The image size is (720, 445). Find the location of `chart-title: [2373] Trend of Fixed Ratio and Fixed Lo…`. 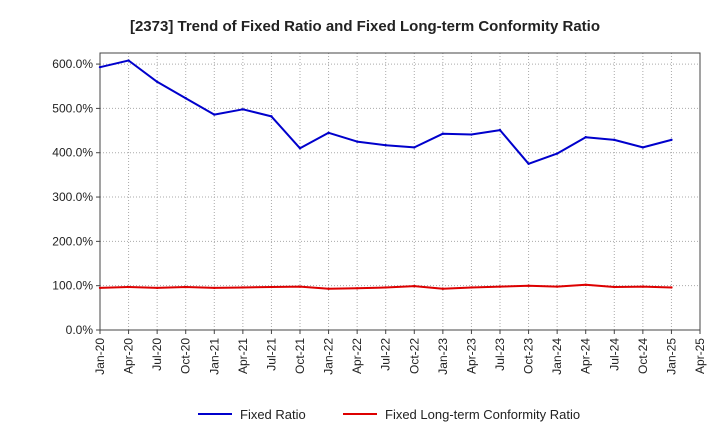

chart-title: [2373] Trend of Fixed Ratio and Fixed Lo… is located at coordinates (365, 26).